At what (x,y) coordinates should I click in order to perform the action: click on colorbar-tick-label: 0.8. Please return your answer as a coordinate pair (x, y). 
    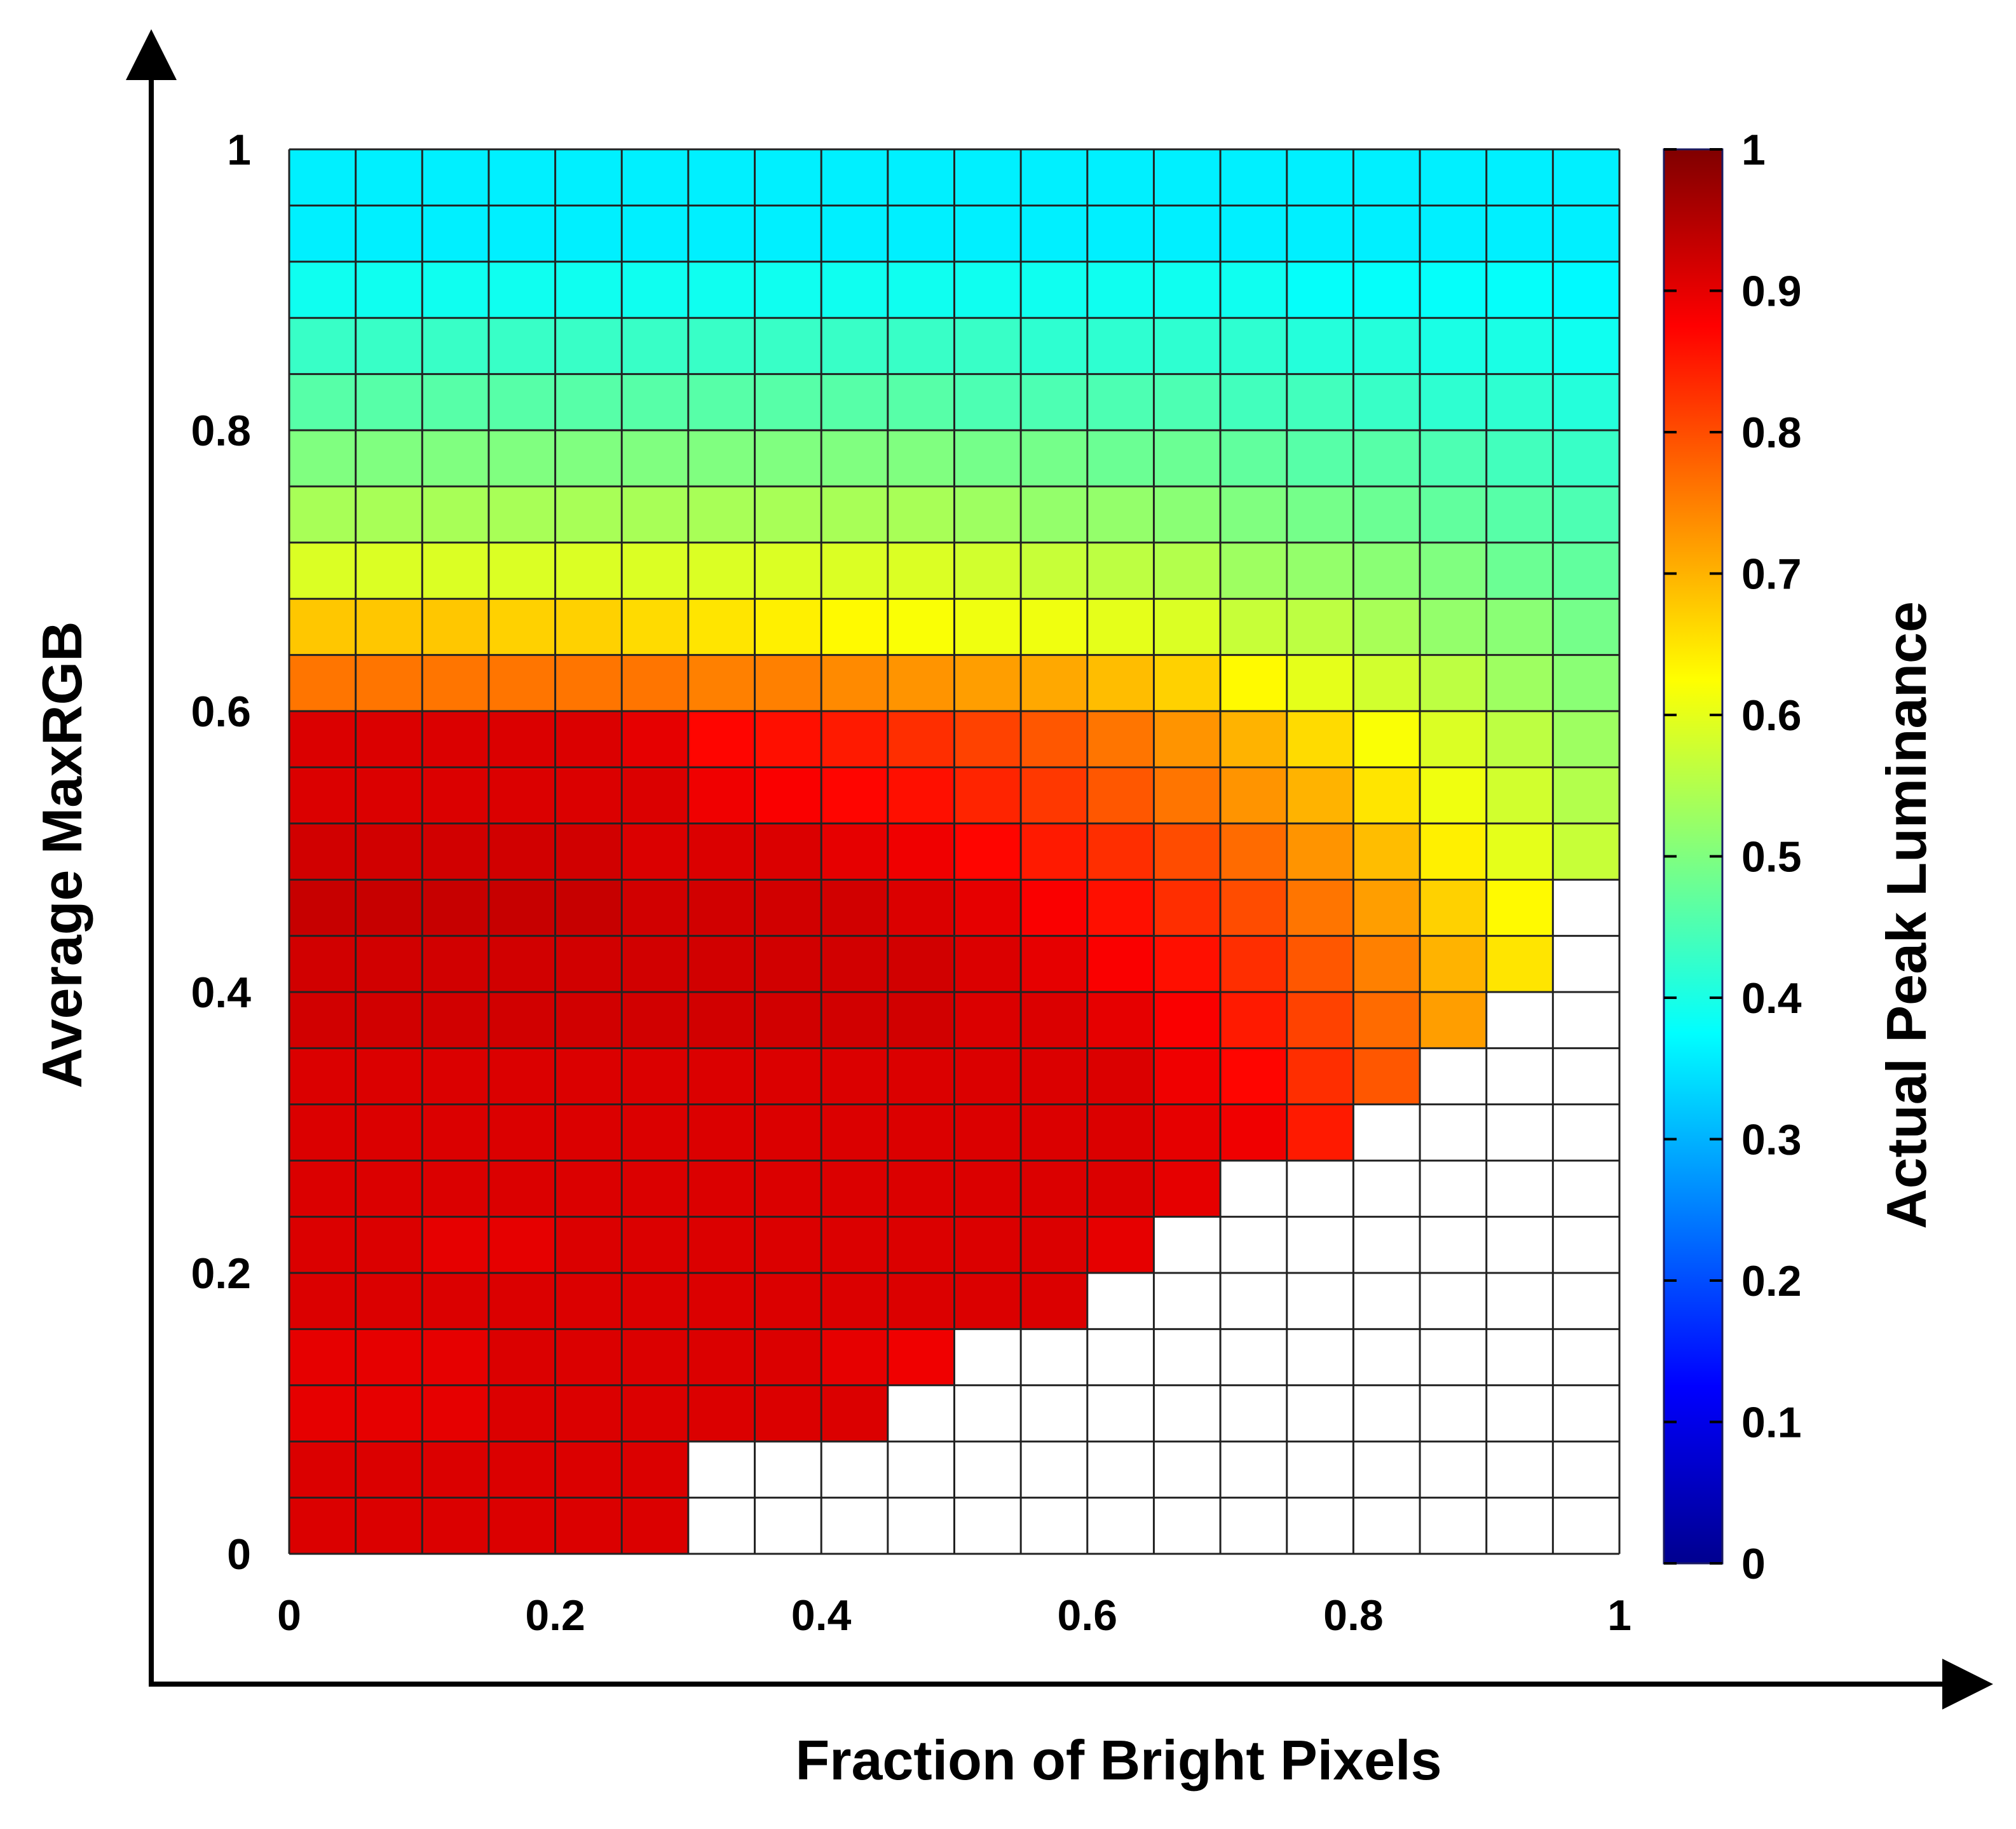
    Looking at the image, I should click on (1771, 433).